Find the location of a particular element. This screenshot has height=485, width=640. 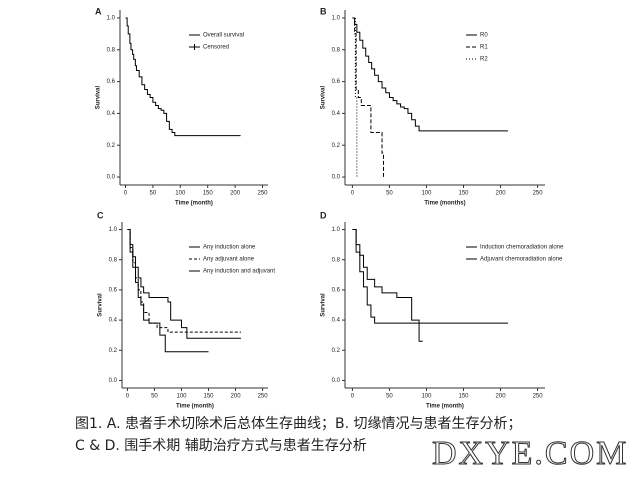

legend-label: R0 is located at coordinates (484, 36).